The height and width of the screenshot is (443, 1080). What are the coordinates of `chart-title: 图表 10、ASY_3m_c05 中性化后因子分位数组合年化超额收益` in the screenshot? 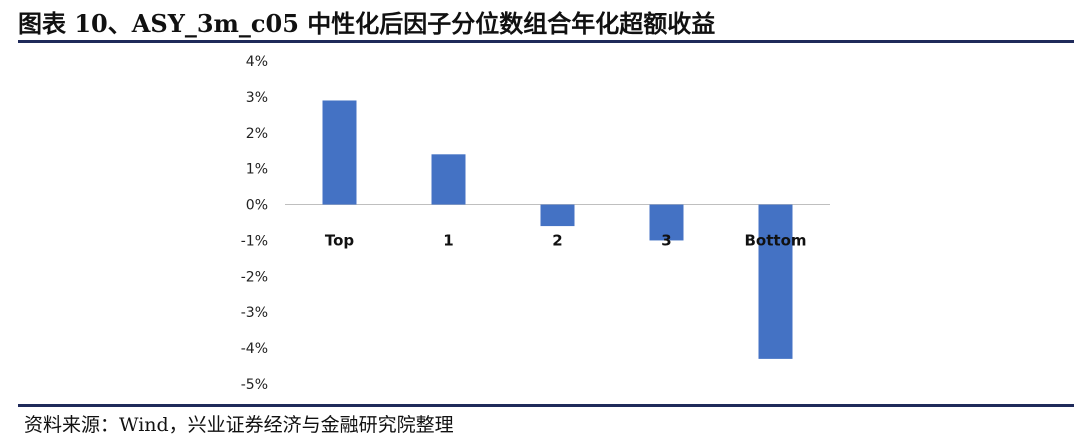 It's located at (367, 23).